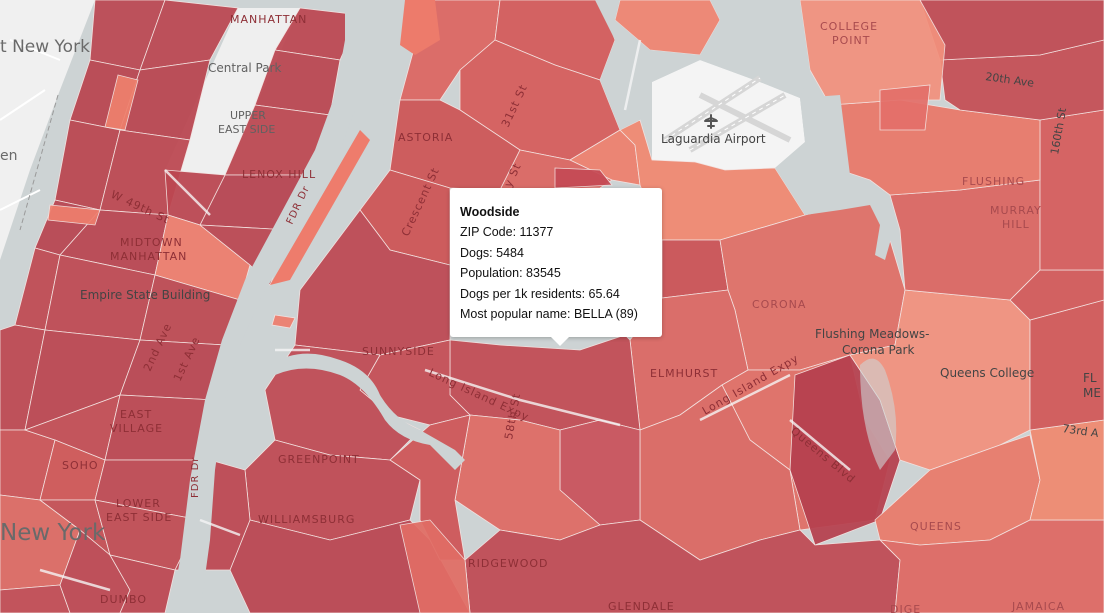 This screenshot has height=613, width=1104. Describe the element at coordinates (148, 256) in the screenshot. I see `label-midtown-2: MANHATTAN` at that location.